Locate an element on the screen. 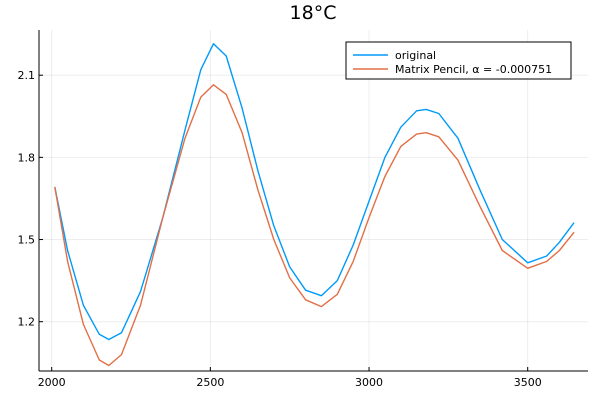 This screenshot has height=400, width=600. legend-box is located at coordinates (458, 60).